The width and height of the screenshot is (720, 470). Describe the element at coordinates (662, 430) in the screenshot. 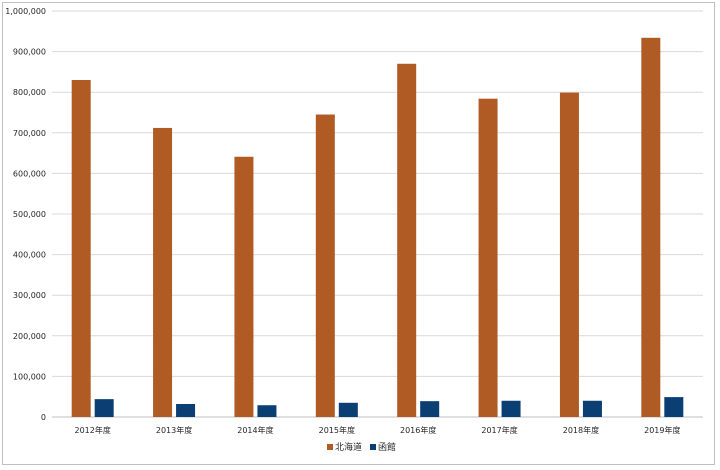

I see `x-tick-label: 2019年度` at that location.